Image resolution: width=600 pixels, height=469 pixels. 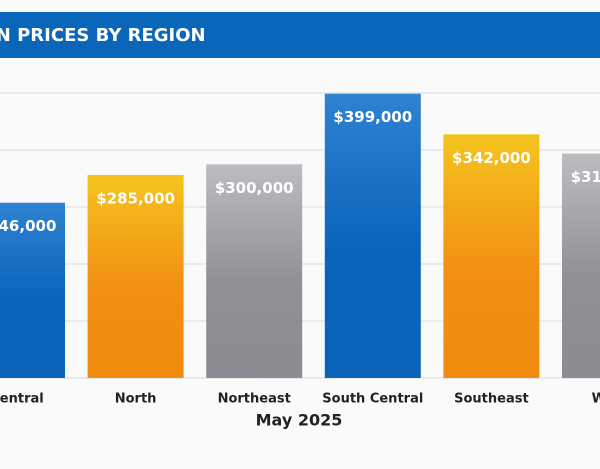 What do you see at coordinates (254, 399) in the screenshot?
I see `x-tick-label: Northeast` at bounding box center [254, 399].